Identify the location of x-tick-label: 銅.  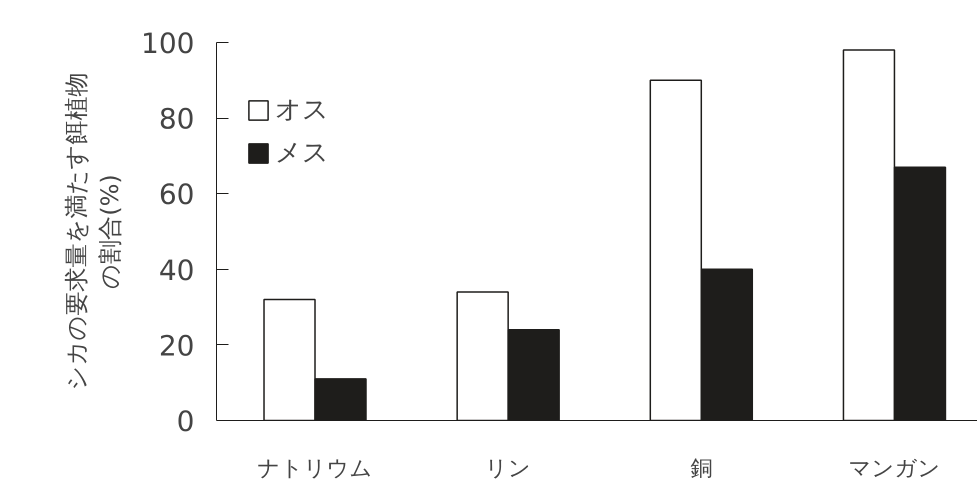
(701, 469).